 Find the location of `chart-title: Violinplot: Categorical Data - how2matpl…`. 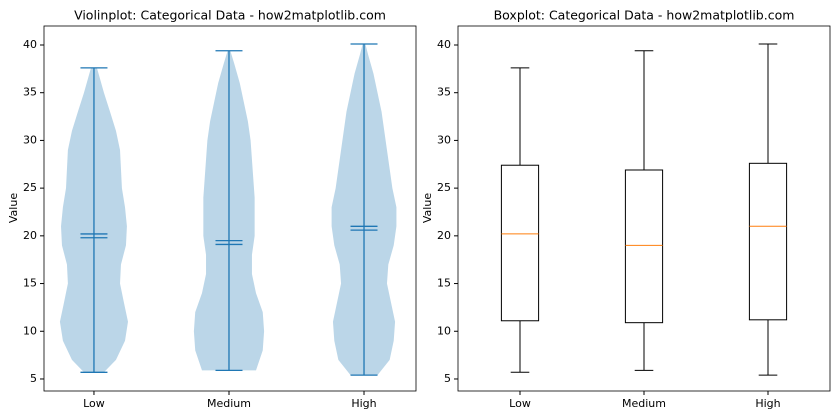

chart-title: Violinplot: Categorical Data - how2matpl… is located at coordinates (230, 15).